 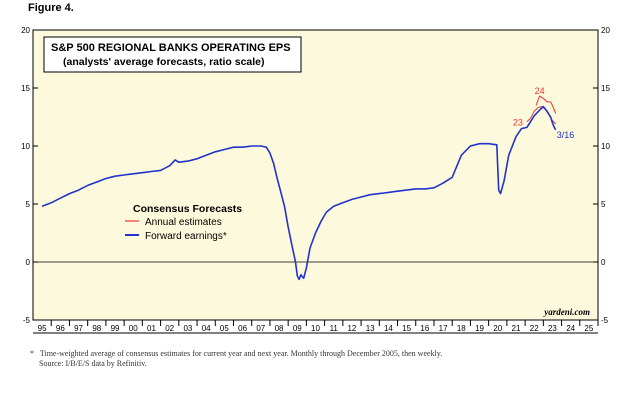 I want to click on y-tick-label-right: -5, so click(x=605, y=320).